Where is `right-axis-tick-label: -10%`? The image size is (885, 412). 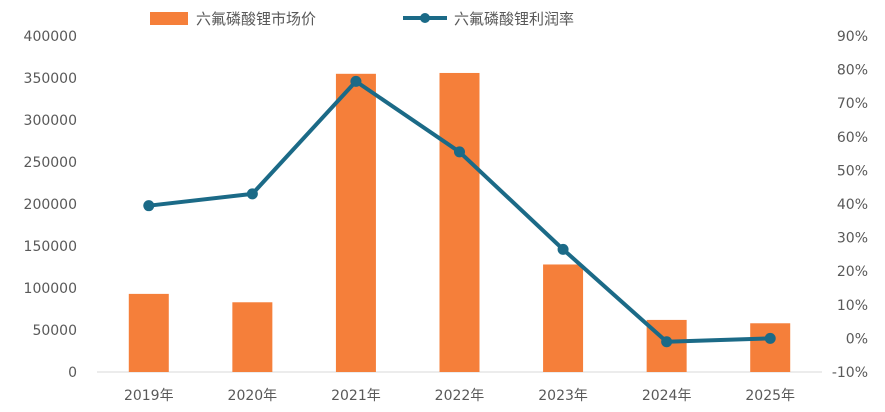
right-axis-tick-label: -10% is located at coordinates (850, 373).